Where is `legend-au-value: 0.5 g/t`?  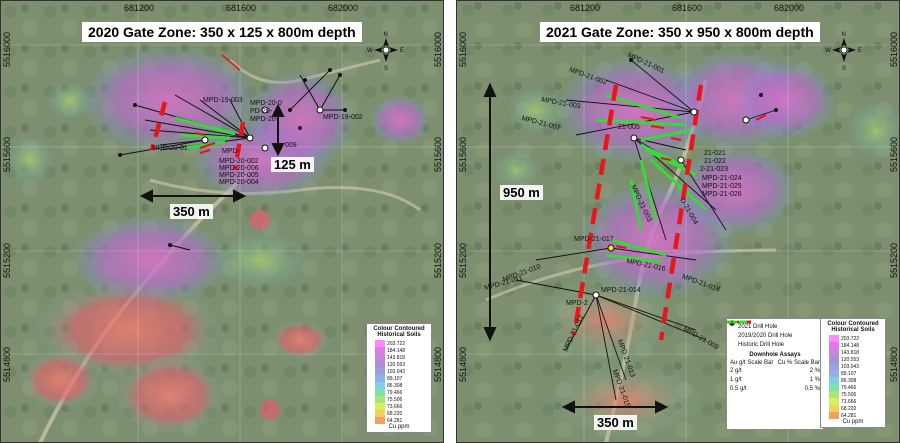 legend-au-value: 0.5 g/t is located at coordinates (738, 388).